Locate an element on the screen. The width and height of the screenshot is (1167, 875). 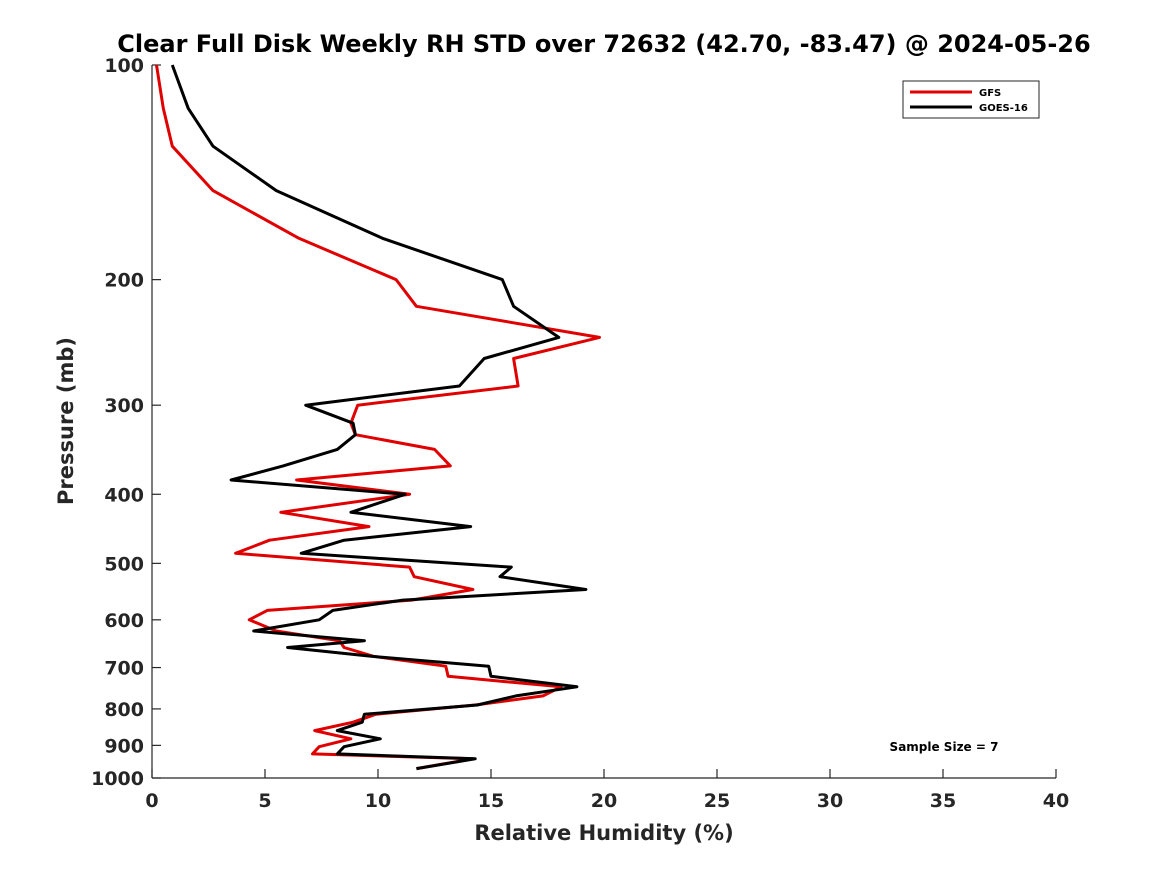
y-tick-label: 100 is located at coordinates (124, 66).